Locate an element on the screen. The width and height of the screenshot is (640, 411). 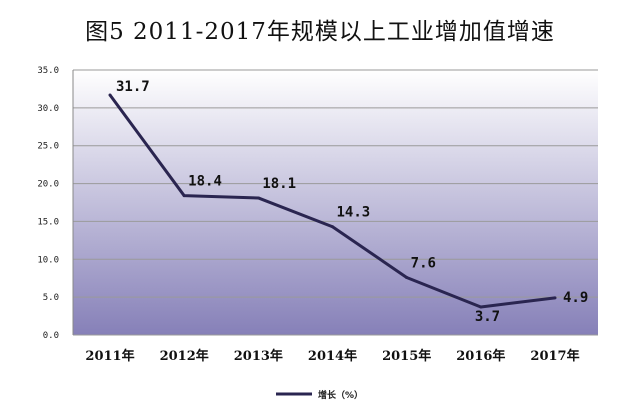
legend: 增长（%） is located at coordinates (319, 395).